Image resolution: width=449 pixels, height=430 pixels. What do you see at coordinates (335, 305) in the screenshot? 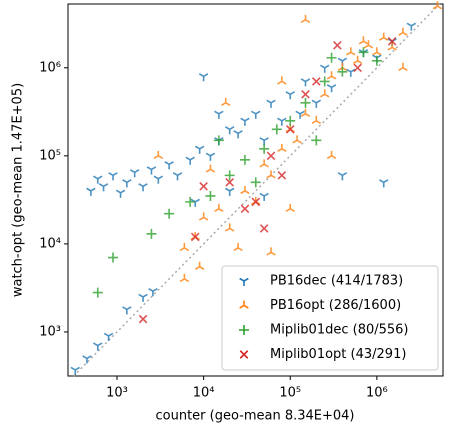
I see `legend-label: PB16opt (286/1600)` at bounding box center [335, 305].